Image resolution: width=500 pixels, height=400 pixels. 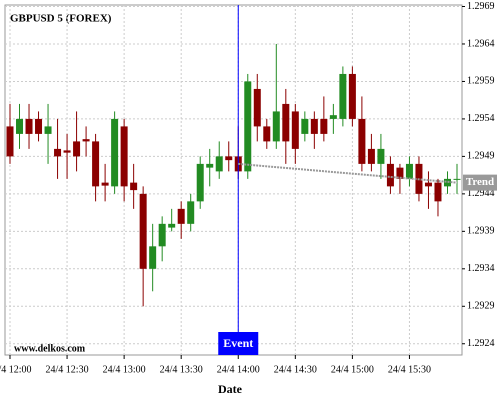 What do you see at coordinates (61, 19) in the screenshot?
I see `chart-title: GBPUSD 5 (FOREX)` at bounding box center [61, 19].